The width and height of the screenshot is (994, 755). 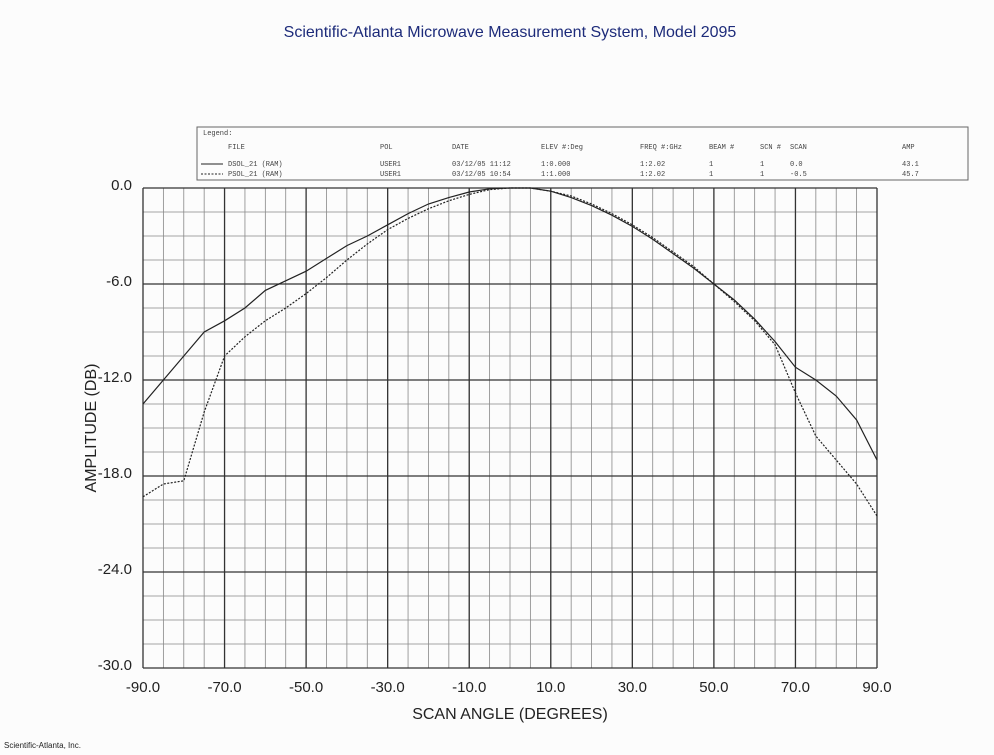 I want to click on legend-entry: DSOL_21 (RAM), so click(x=255, y=165).